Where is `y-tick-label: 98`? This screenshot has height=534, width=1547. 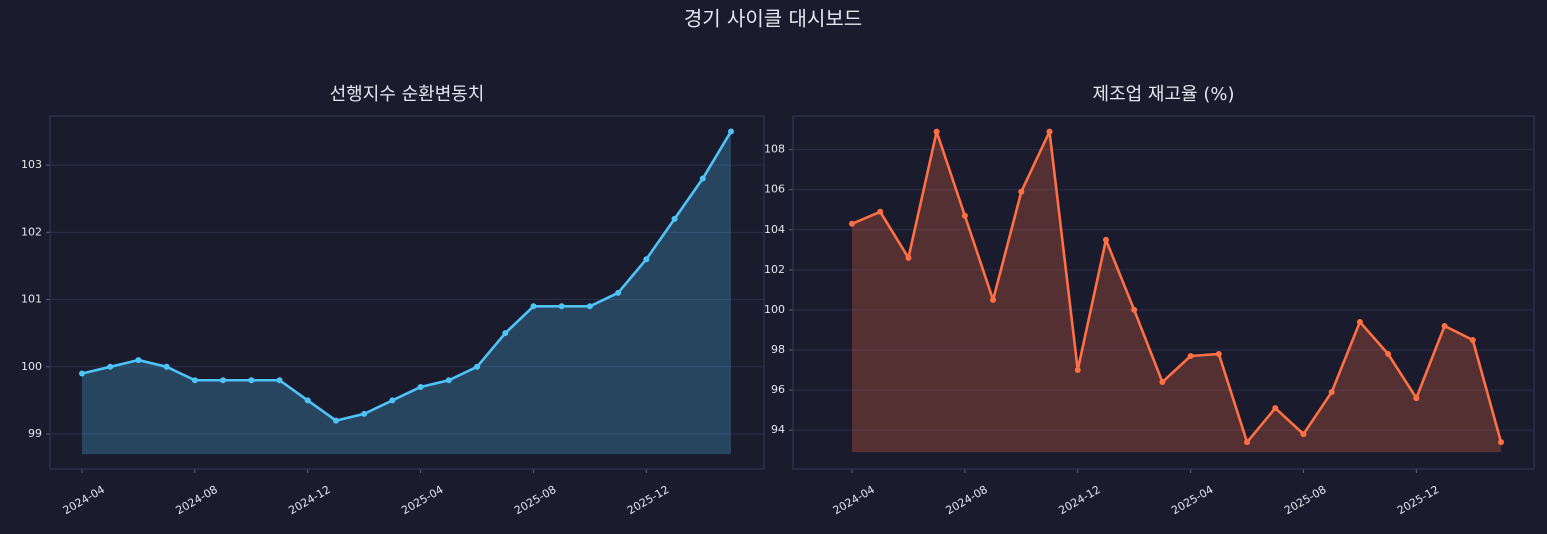 y-tick-label: 98 is located at coordinates (778, 349).